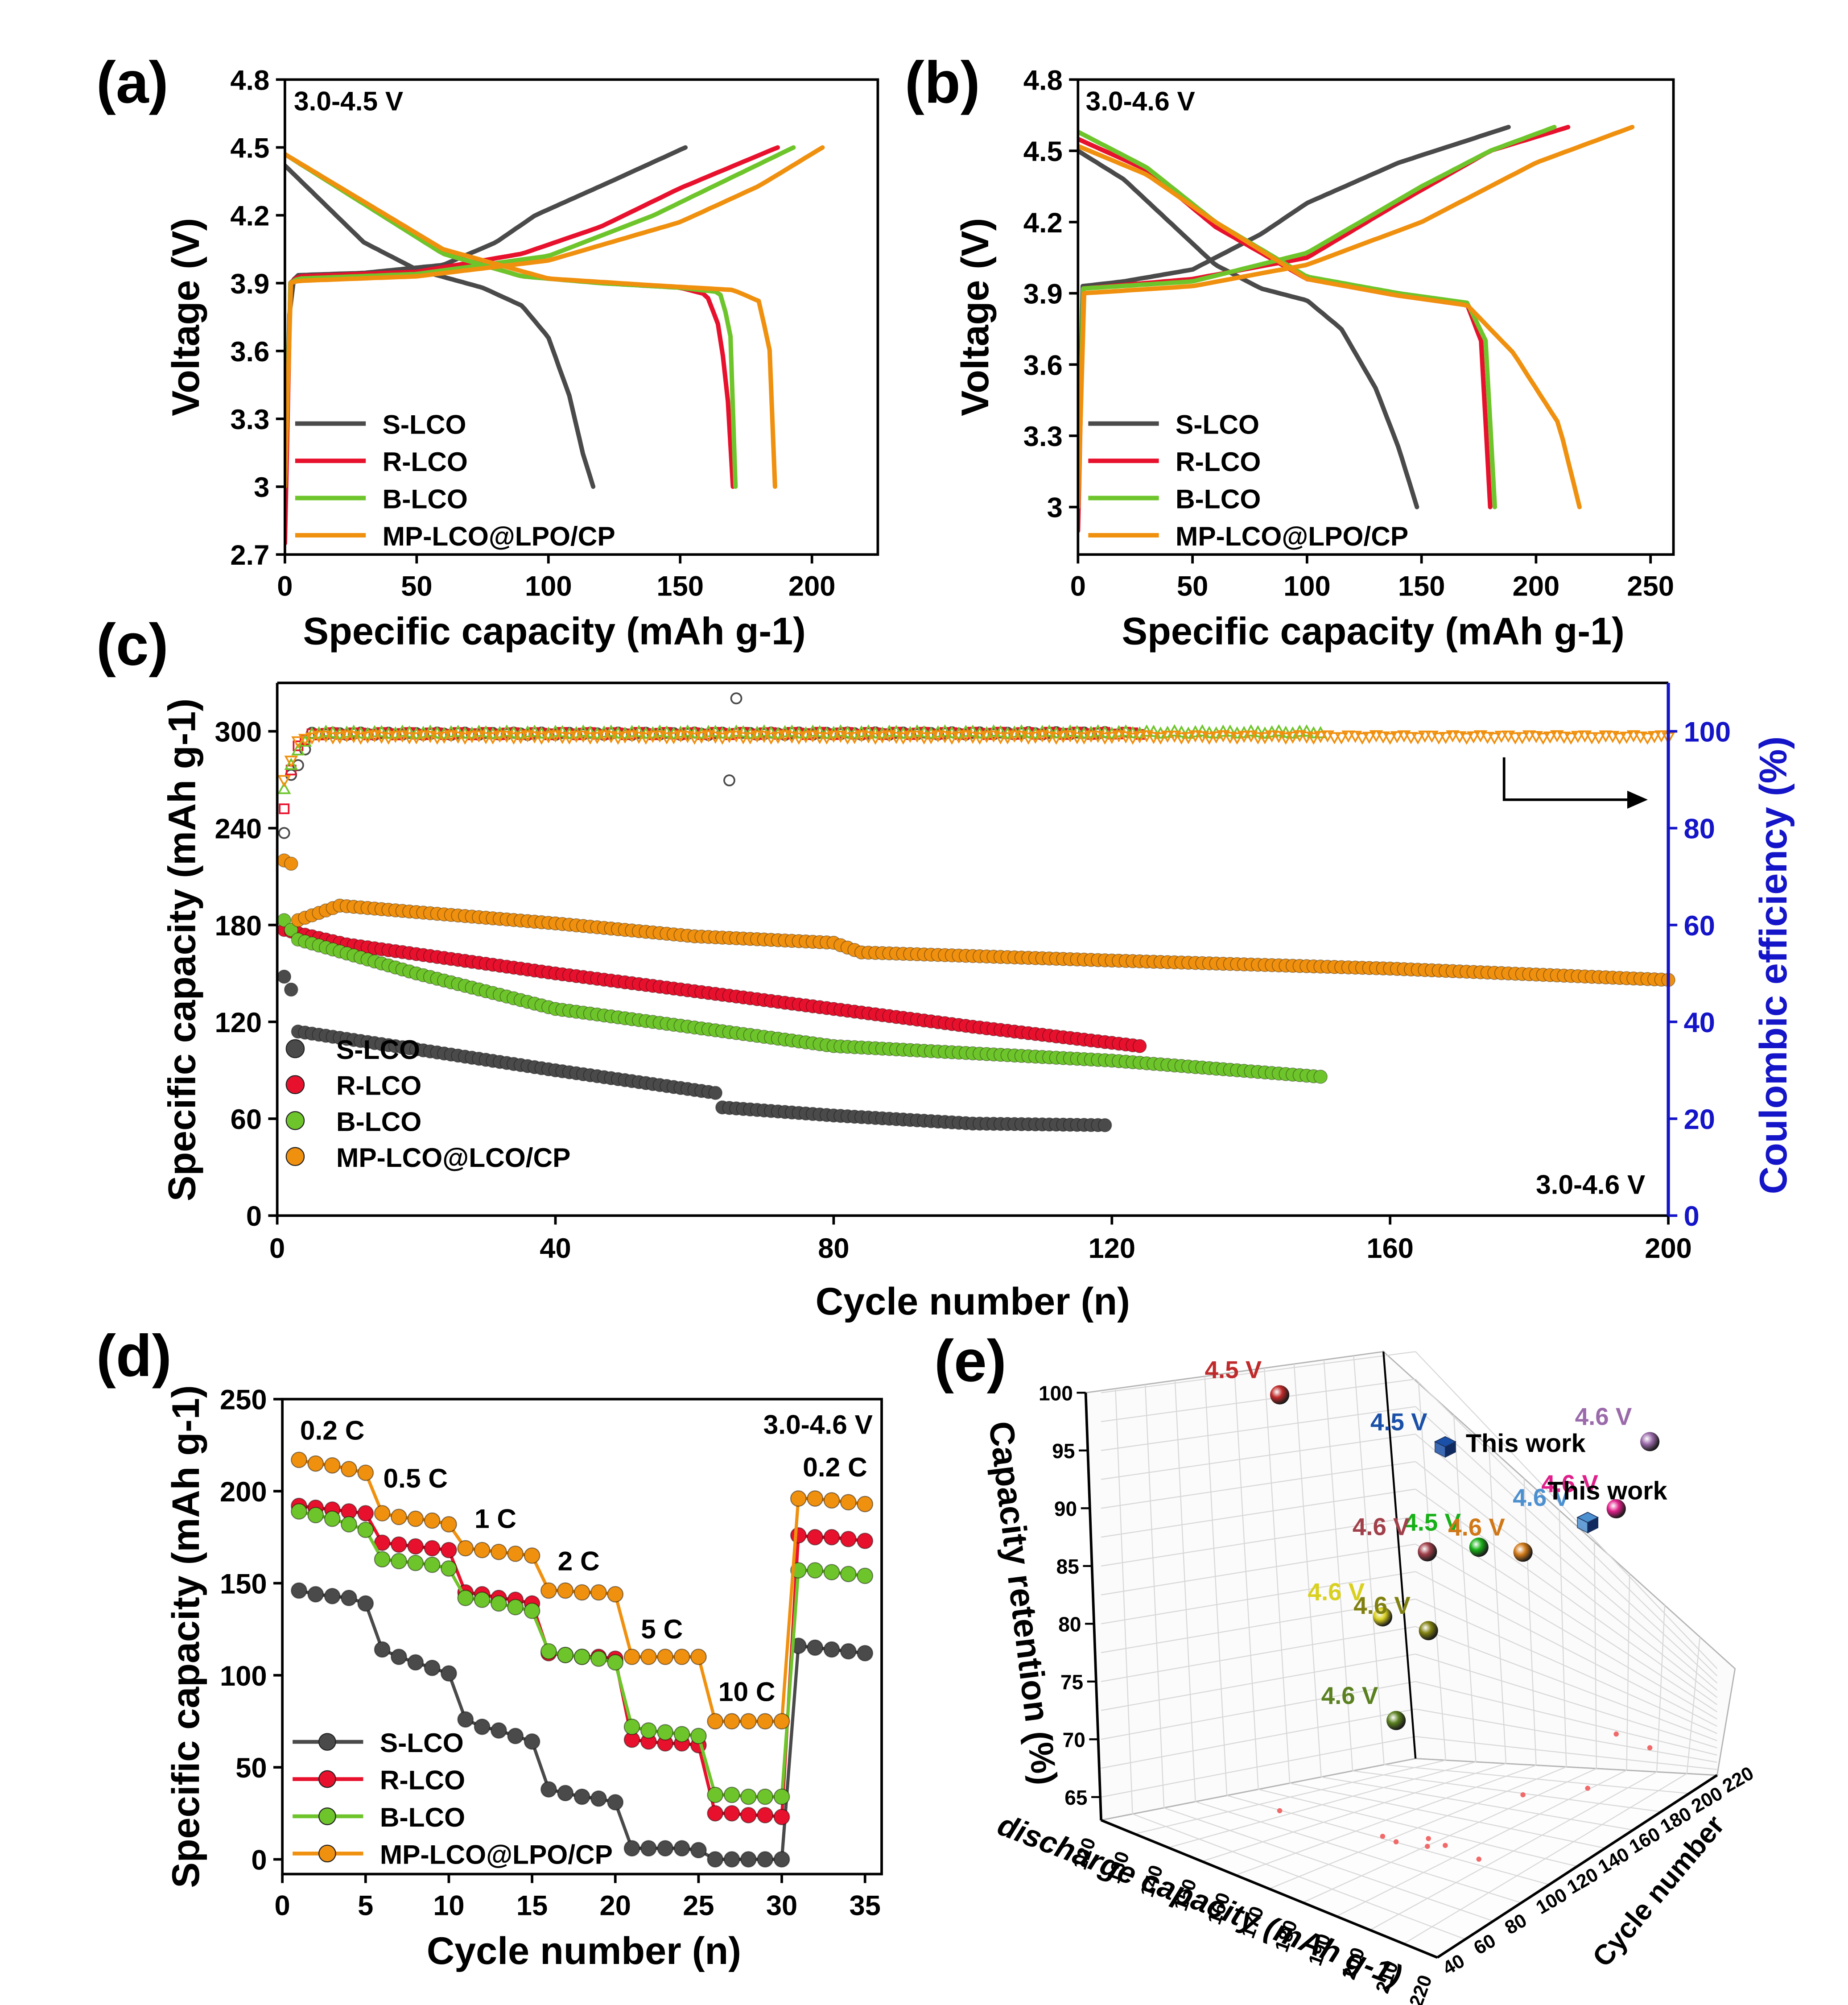 Image resolution: width=1848 pixels, height=2005 pixels. Describe the element at coordinates (1526, 1443) in the screenshot. I see `e-this-work-label: This work` at that location.